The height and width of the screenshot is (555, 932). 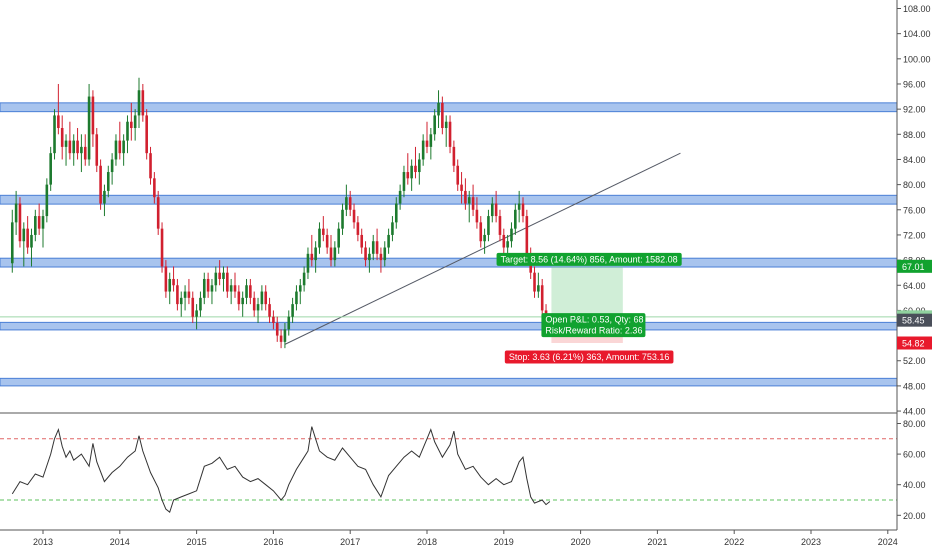 I want to click on x-tick-label: 2022, so click(x=734, y=542).